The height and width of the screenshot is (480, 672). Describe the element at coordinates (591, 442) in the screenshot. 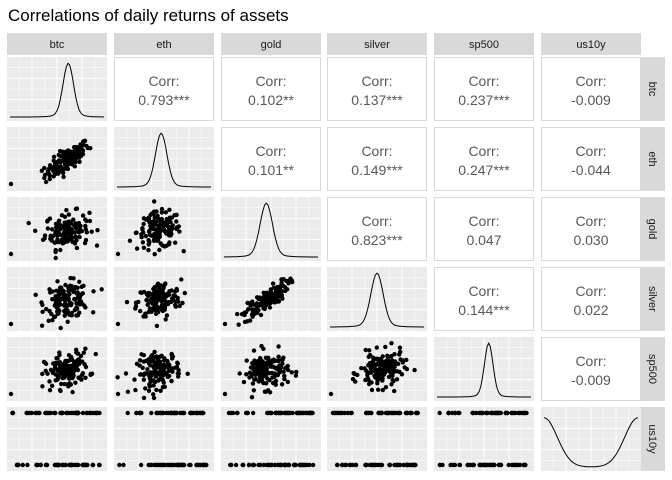

I see `density-curve-us10y` at that location.